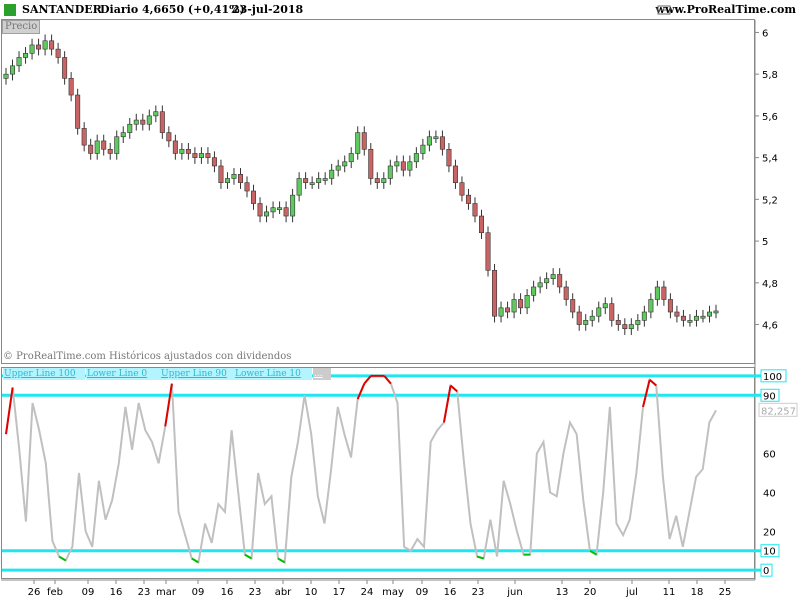 The image size is (800, 600). Describe the element at coordinates (590, 592) in the screenshot. I see `x-tick-label: 20` at that location.